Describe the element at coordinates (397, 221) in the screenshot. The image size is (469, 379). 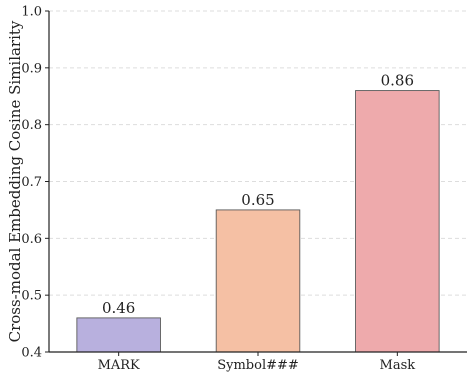
I see `bar-mask` at that location.